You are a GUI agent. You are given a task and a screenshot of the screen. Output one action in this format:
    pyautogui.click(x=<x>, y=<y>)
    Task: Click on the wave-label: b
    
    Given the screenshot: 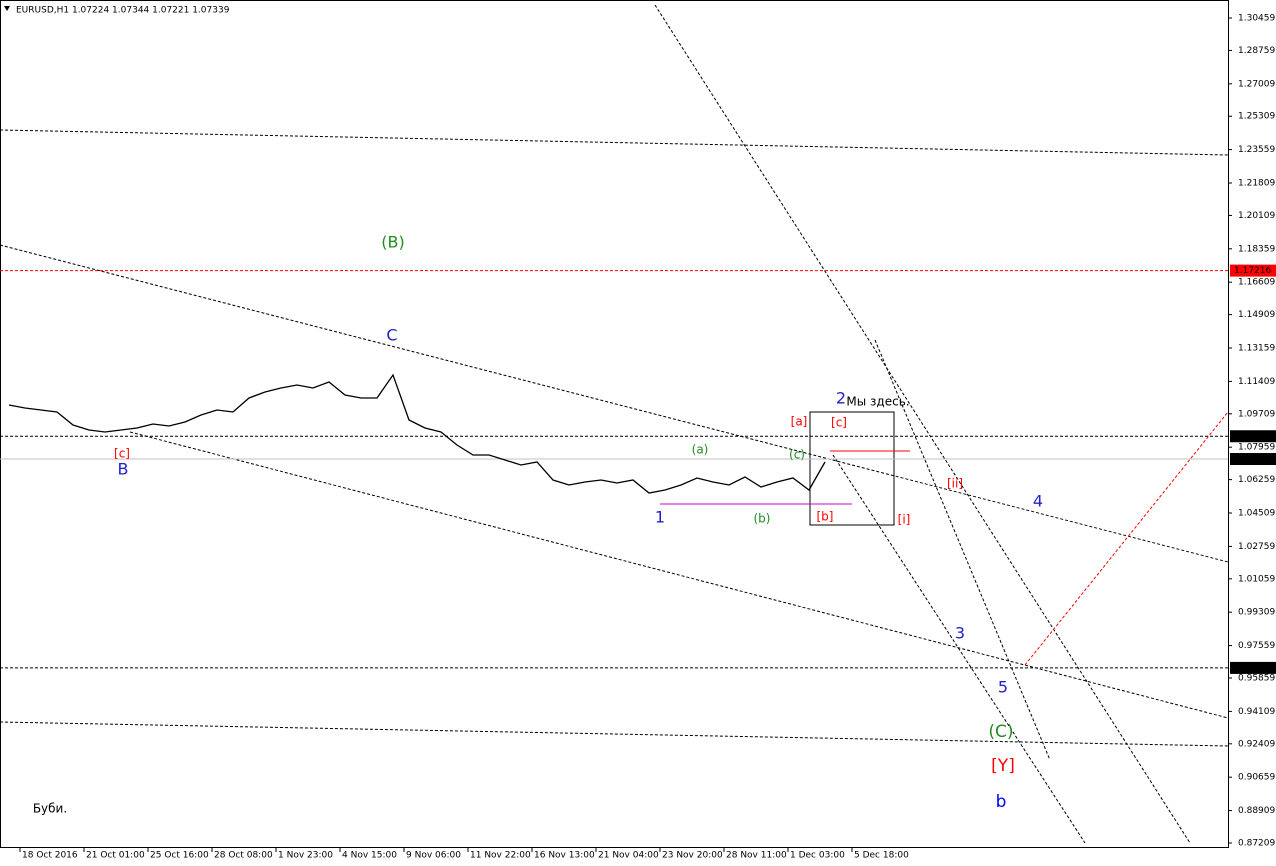 What is the action you would take?
    pyautogui.click(x=1001, y=802)
    